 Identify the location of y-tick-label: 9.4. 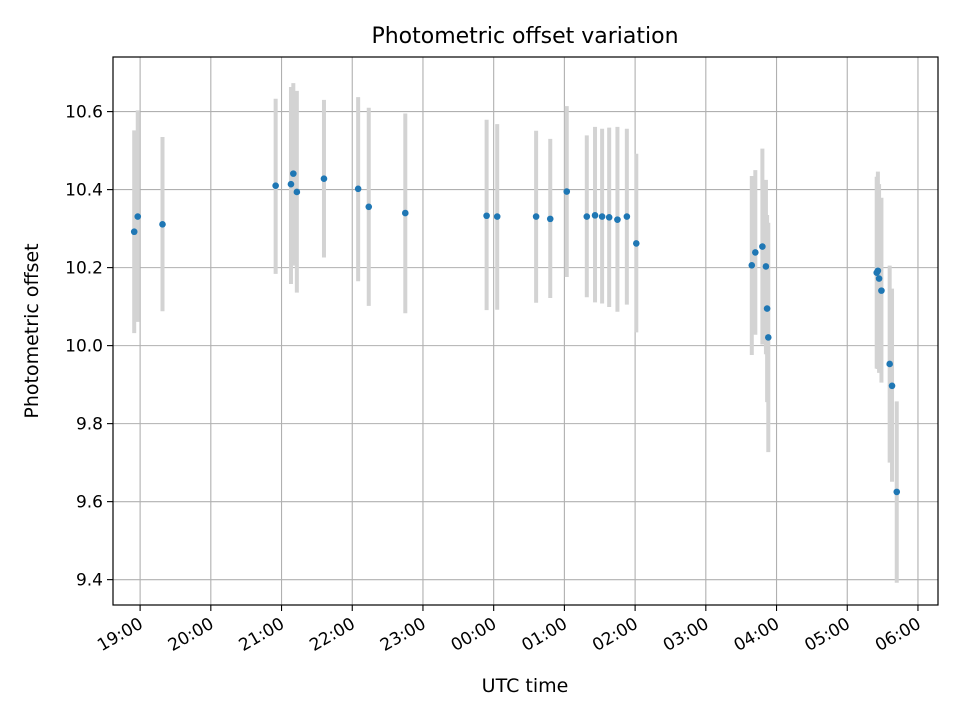
(89, 581).